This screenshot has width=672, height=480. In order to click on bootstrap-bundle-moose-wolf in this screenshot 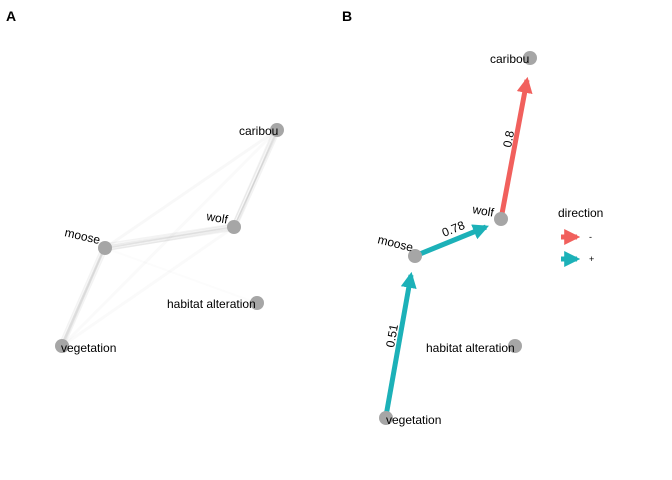, I will do `click(169, 237)`.